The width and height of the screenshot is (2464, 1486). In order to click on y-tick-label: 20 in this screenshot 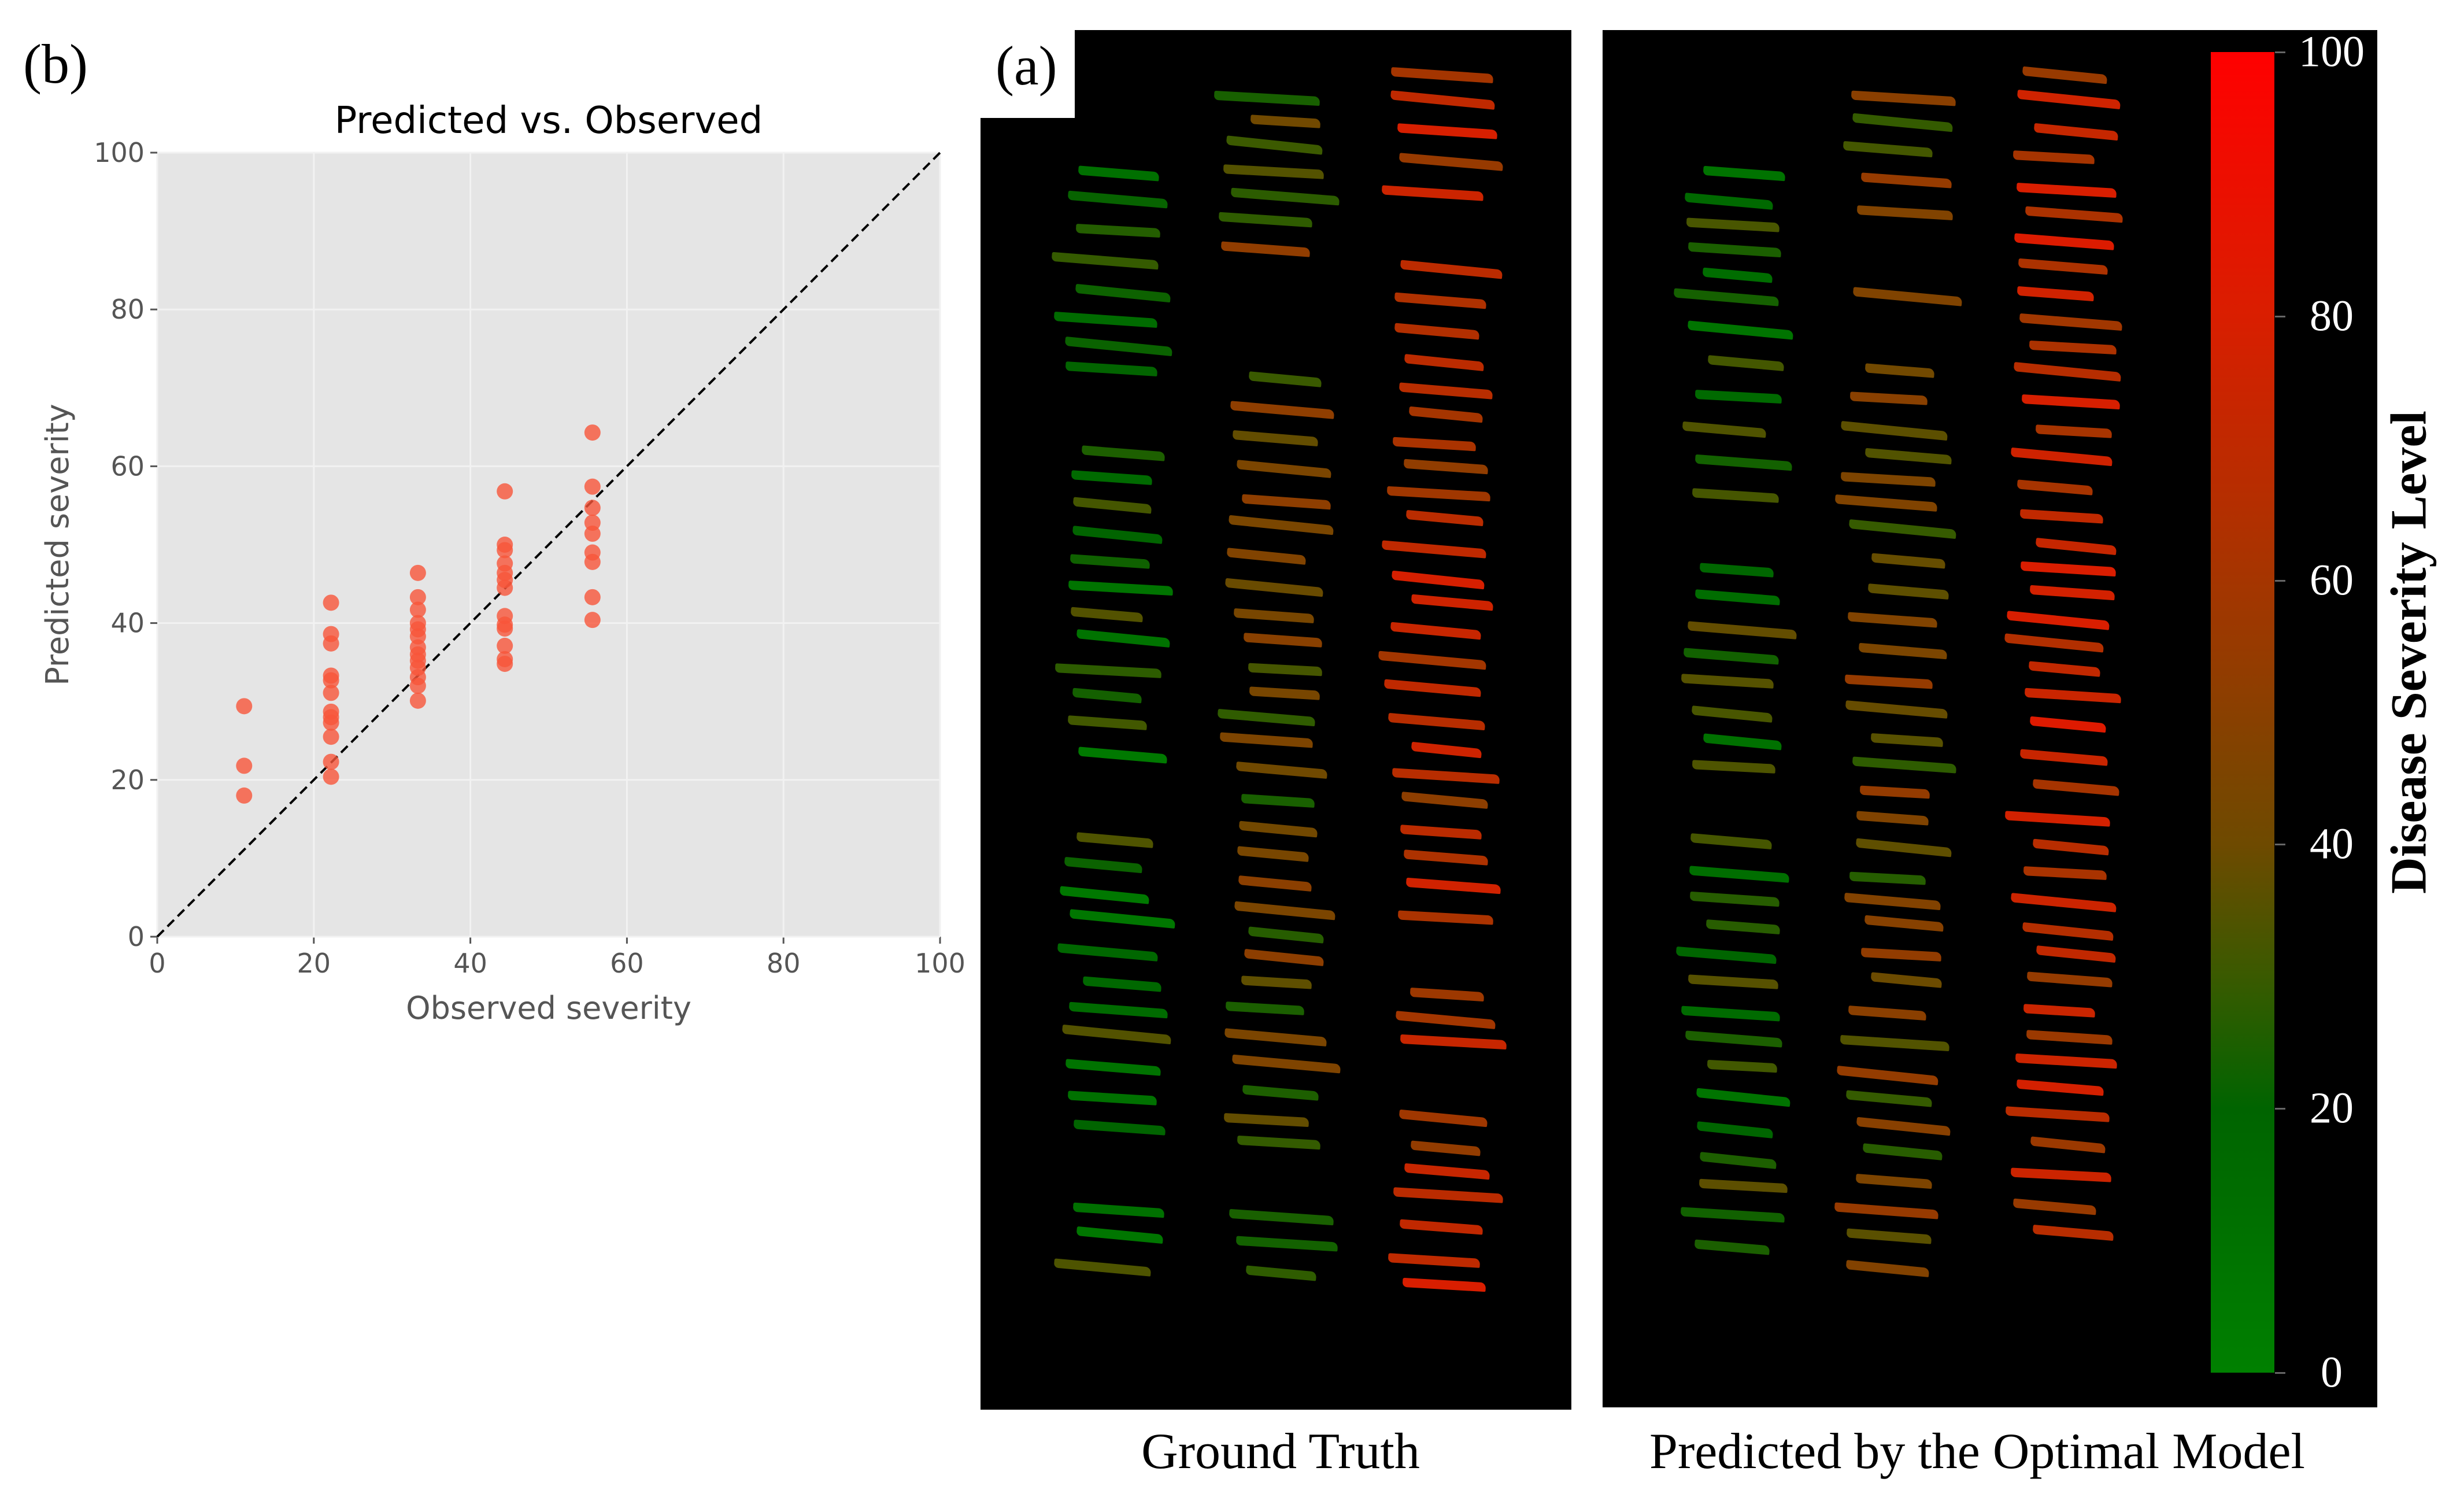, I will do `click(127, 780)`.